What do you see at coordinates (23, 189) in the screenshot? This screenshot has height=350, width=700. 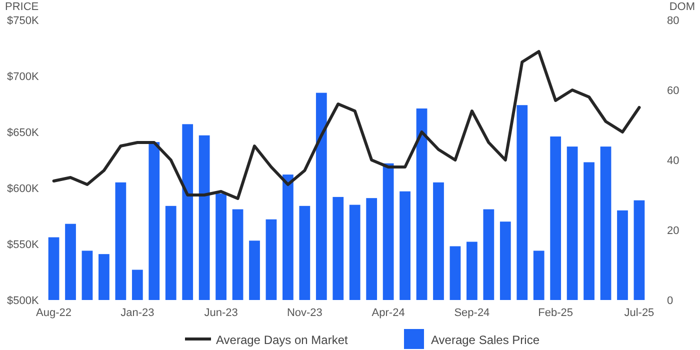 I see `y-tick-label: $600K` at bounding box center [23, 189].